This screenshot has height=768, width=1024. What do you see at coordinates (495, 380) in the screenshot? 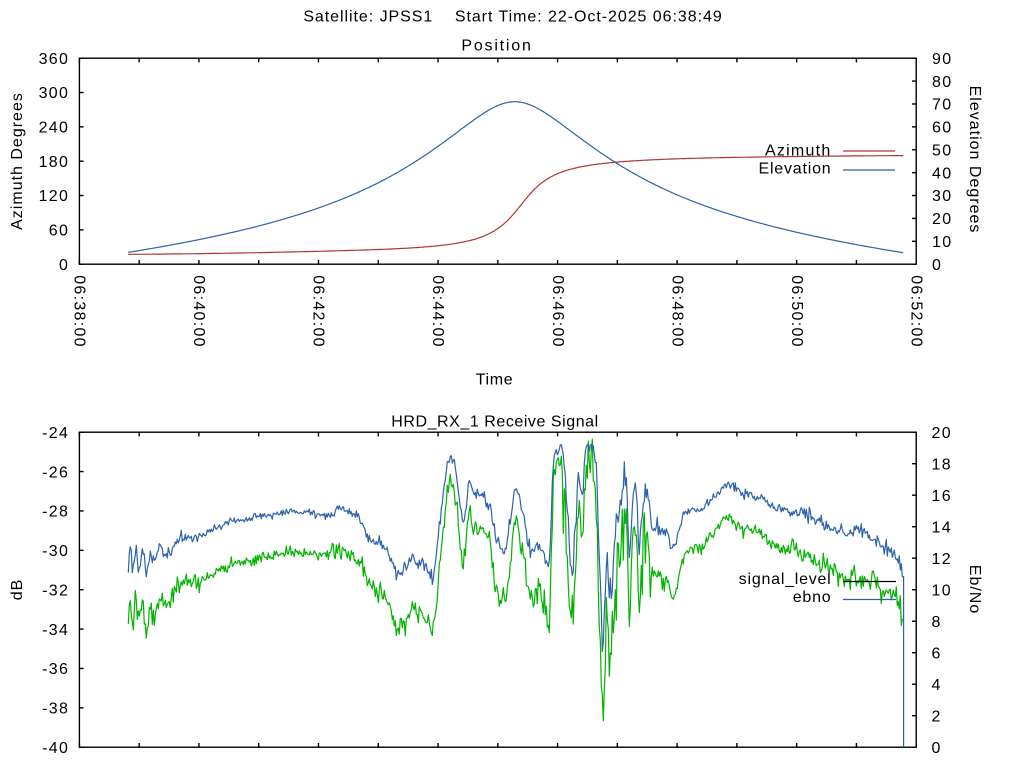
I see `svg-text: Time` at bounding box center [495, 380].